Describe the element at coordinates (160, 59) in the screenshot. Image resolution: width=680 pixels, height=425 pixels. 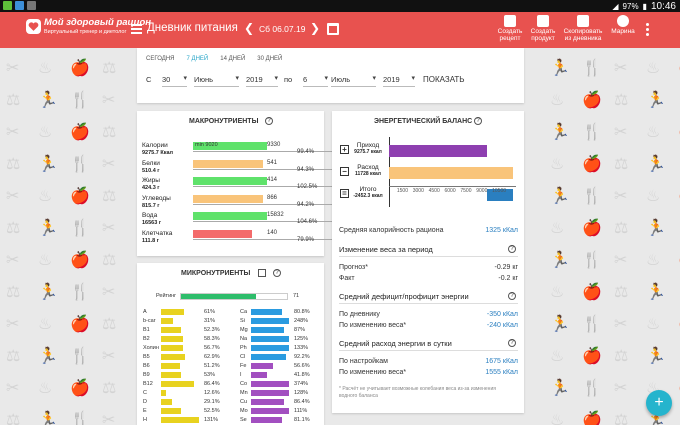
I see `period-today: СЕГОДНЯ` at that location.